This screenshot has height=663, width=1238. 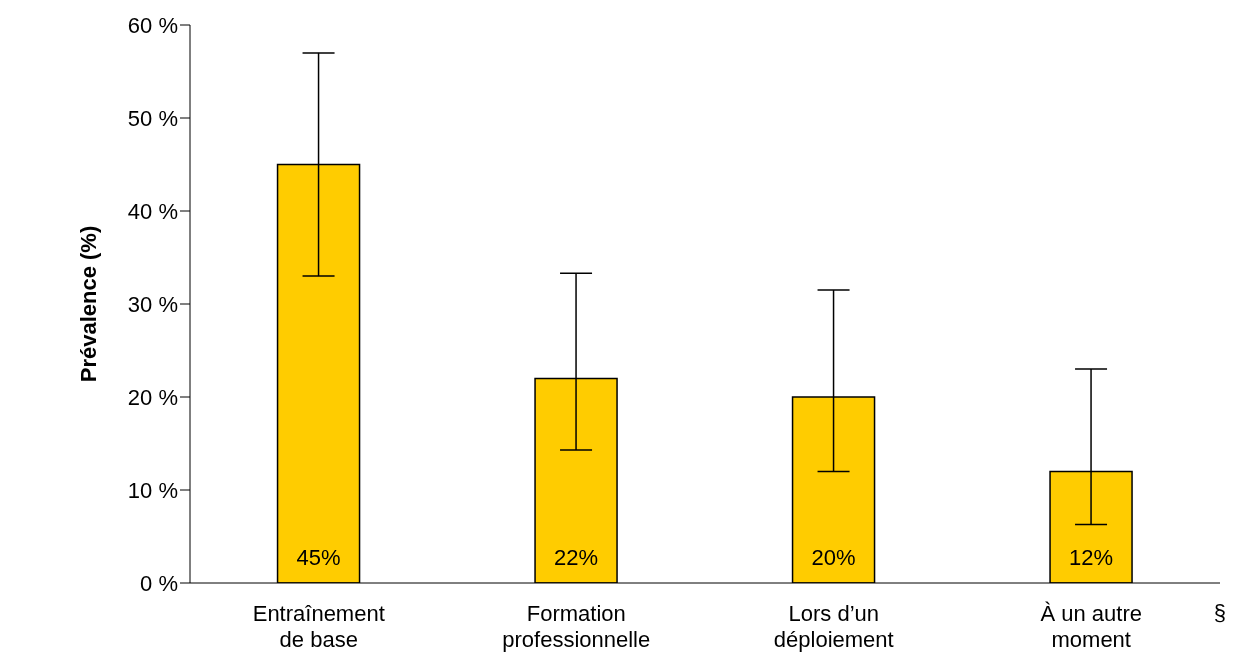 I want to click on x-tick-label: Formation professionnelle, so click(x=576, y=626).